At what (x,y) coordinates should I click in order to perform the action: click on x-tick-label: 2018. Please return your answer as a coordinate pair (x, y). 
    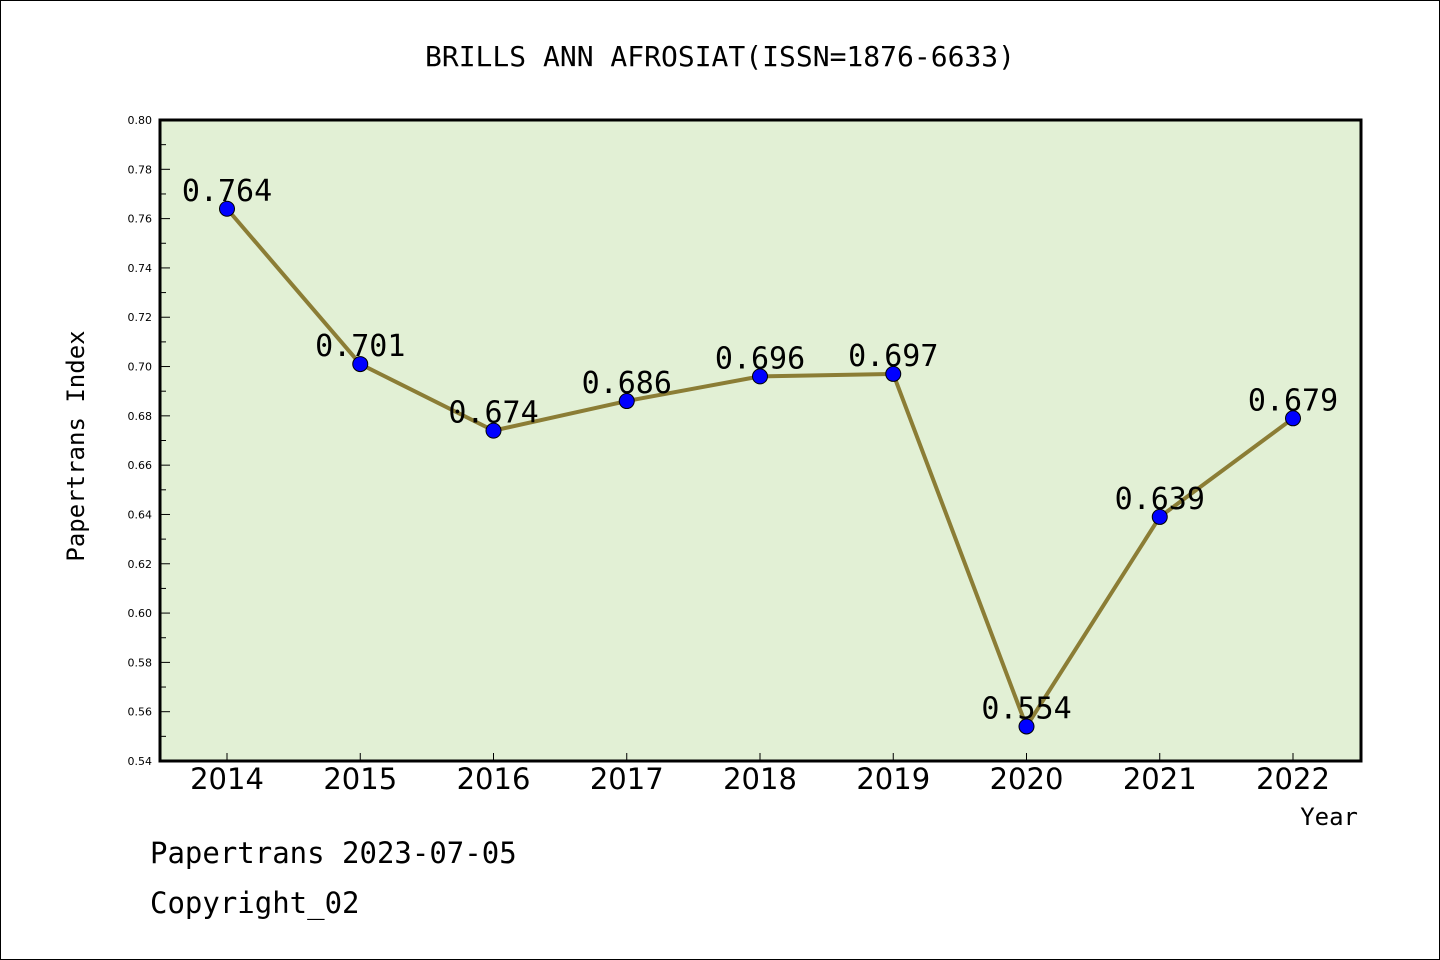
    Looking at the image, I should click on (760, 779).